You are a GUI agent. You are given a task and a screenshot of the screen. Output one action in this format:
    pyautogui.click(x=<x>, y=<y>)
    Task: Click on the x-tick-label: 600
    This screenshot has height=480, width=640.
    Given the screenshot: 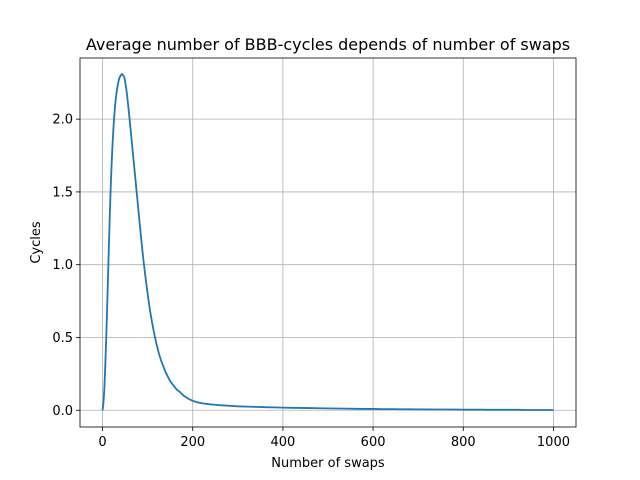 What is the action you would take?
    pyautogui.click(x=373, y=442)
    